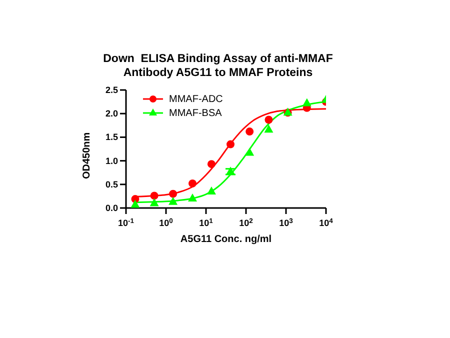 This screenshot has height=338, width=450. I want to click on x-tick-label: 10$^{0}$, so click(166, 223).